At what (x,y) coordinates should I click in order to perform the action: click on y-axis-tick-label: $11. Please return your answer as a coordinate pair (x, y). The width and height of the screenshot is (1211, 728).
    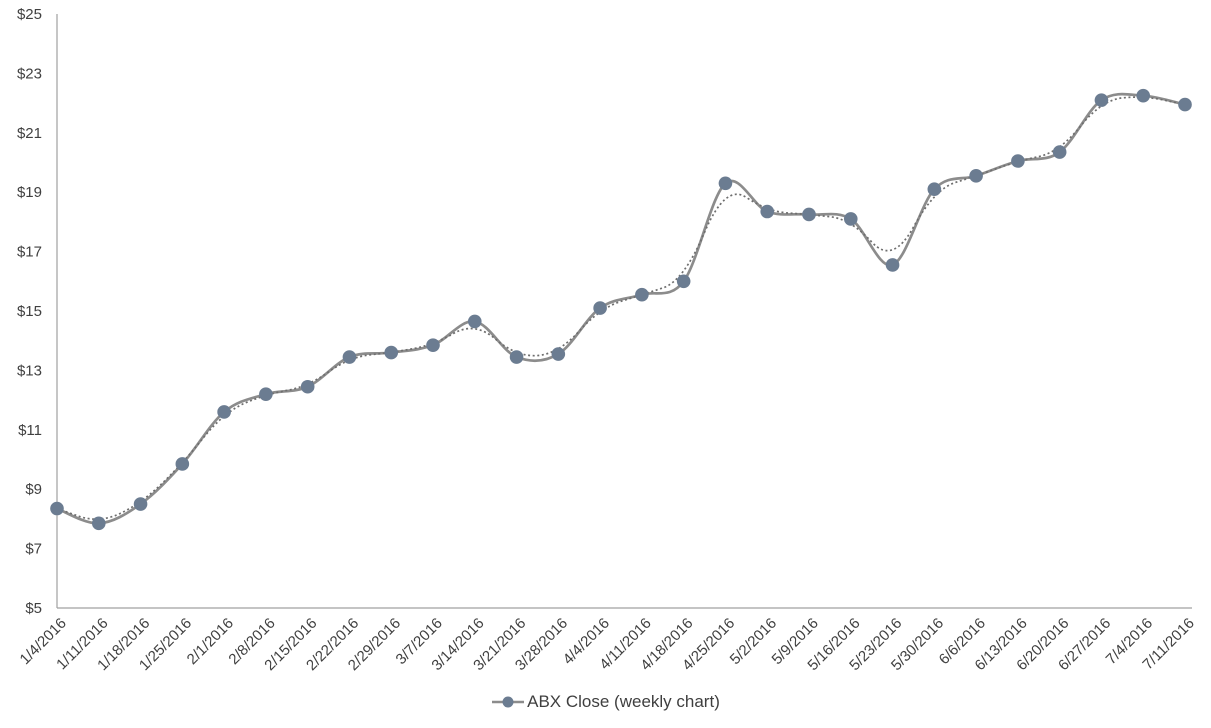
    Looking at the image, I should click on (30, 430).